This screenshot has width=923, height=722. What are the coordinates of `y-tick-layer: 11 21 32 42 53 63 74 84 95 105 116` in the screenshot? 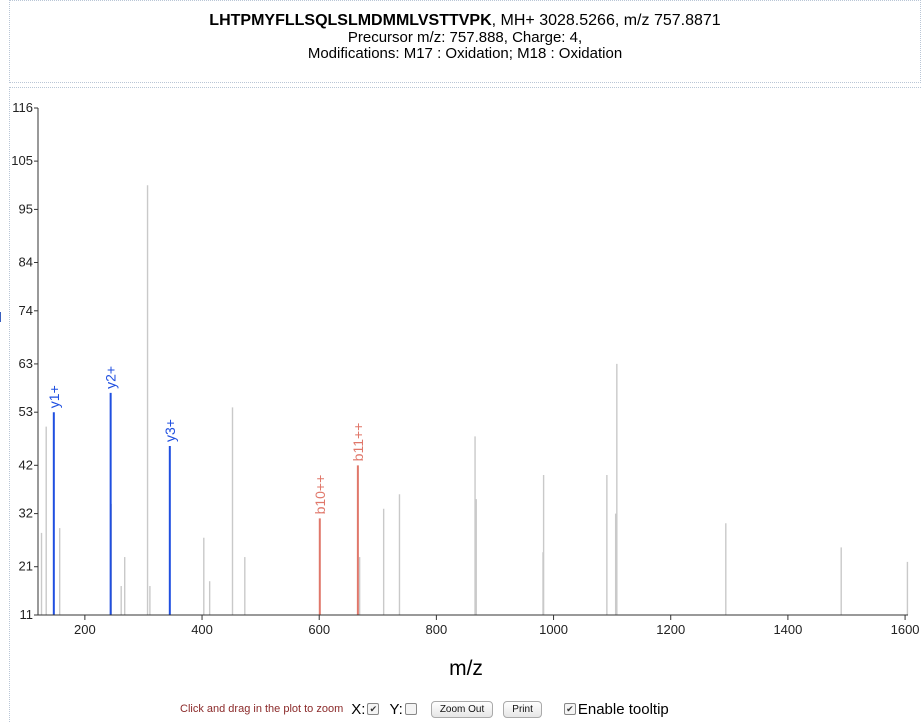 It's located at (24, 361).